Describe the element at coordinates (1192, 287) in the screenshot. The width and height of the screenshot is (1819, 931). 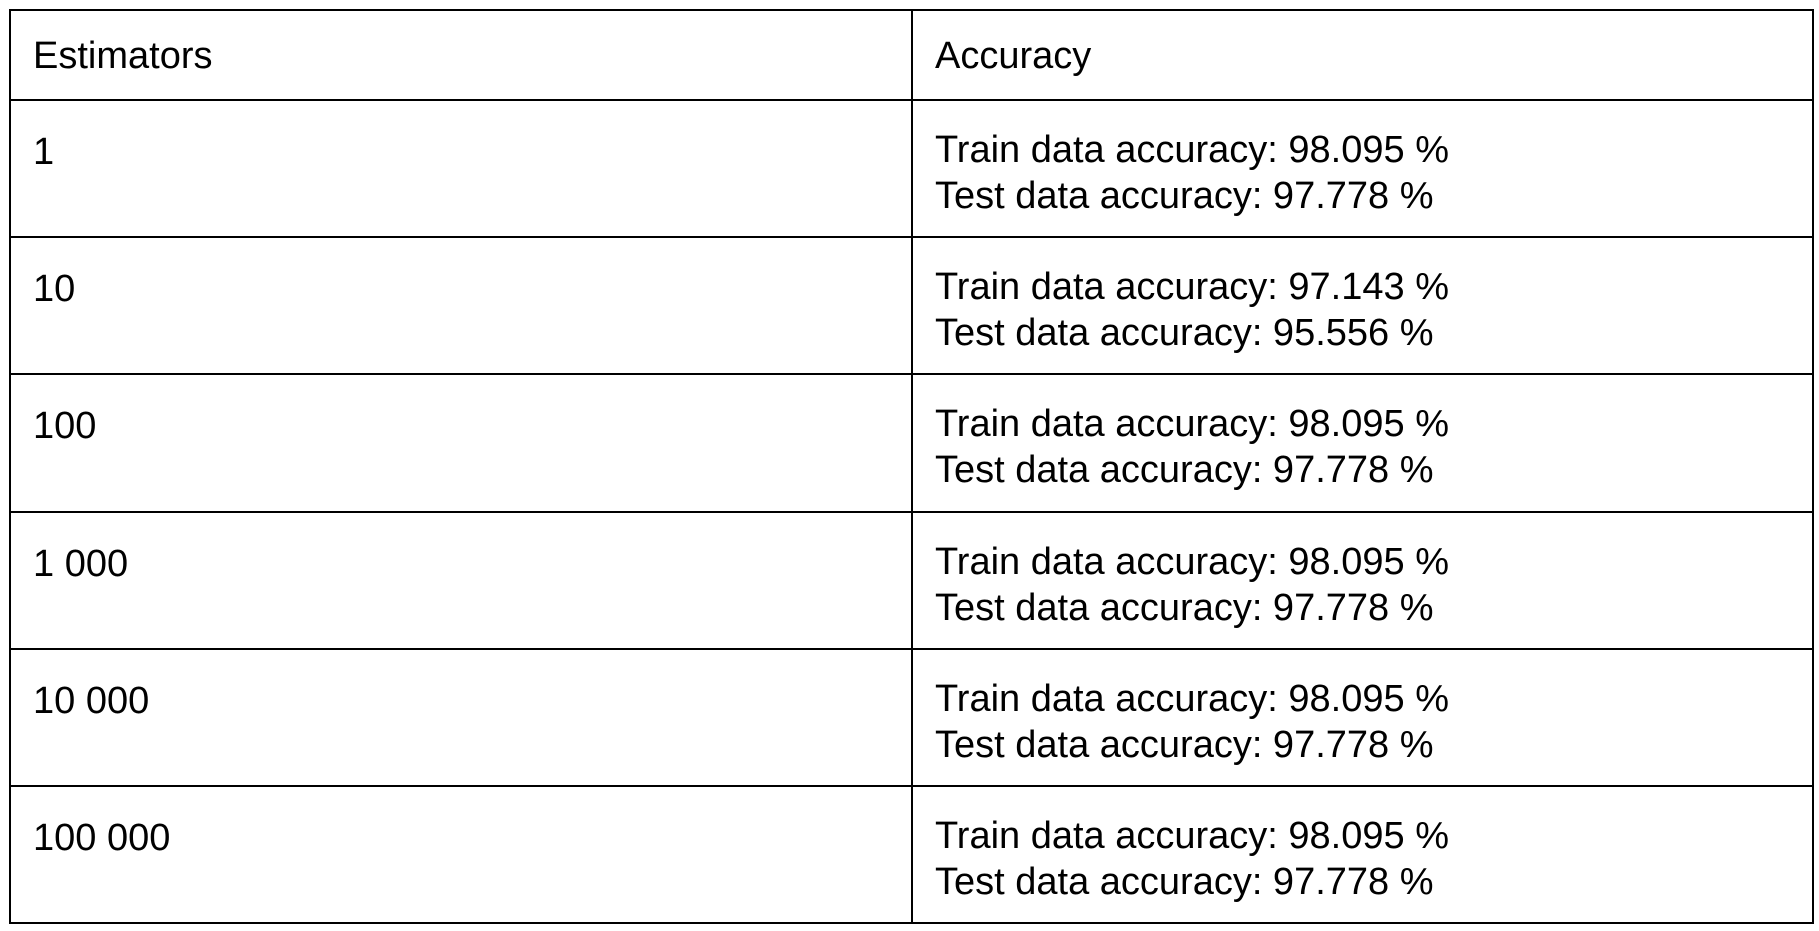
I see `train-accuracy: Train data accuracy: 97.143 %` at that location.